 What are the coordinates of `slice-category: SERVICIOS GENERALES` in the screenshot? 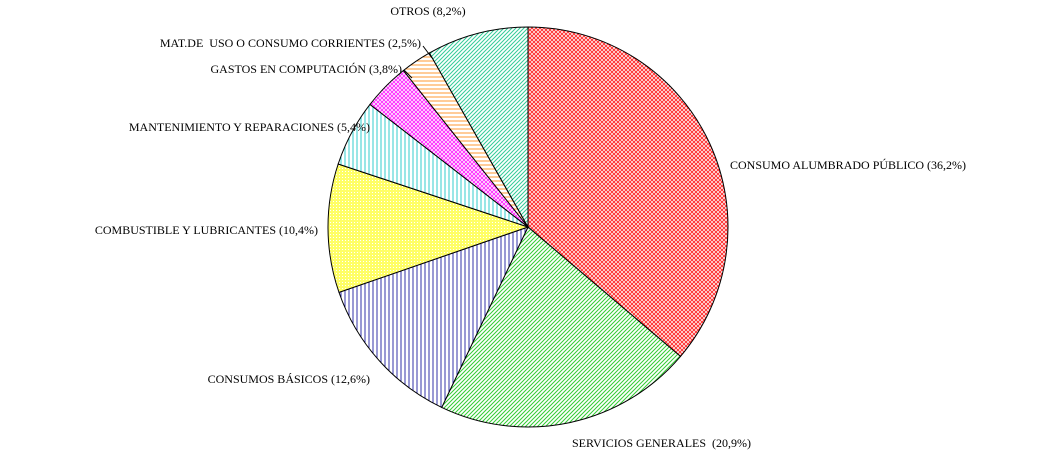 It's located at (640, 443).